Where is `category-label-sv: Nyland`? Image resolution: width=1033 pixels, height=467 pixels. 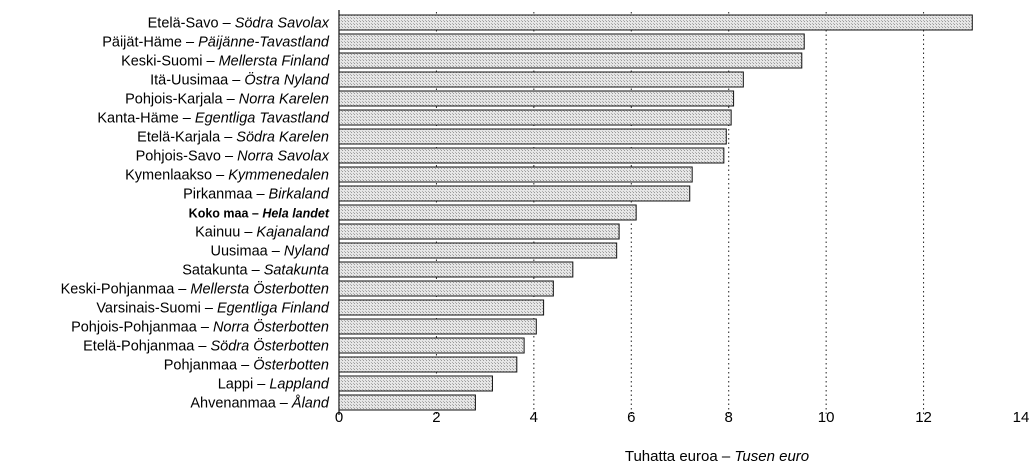 category-label-sv: Nyland is located at coordinates (307, 252).